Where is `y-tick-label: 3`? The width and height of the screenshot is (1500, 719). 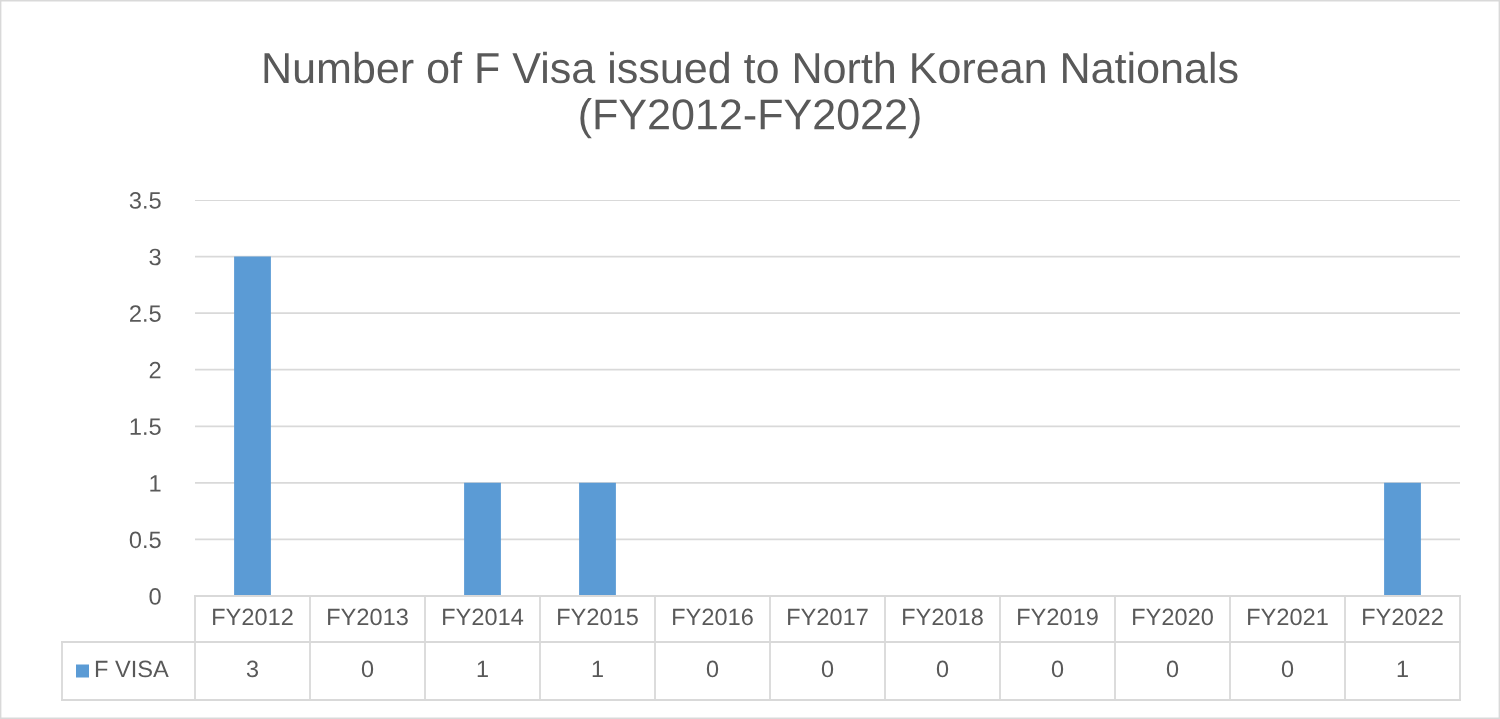 y-tick-label: 3 is located at coordinates (155, 257).